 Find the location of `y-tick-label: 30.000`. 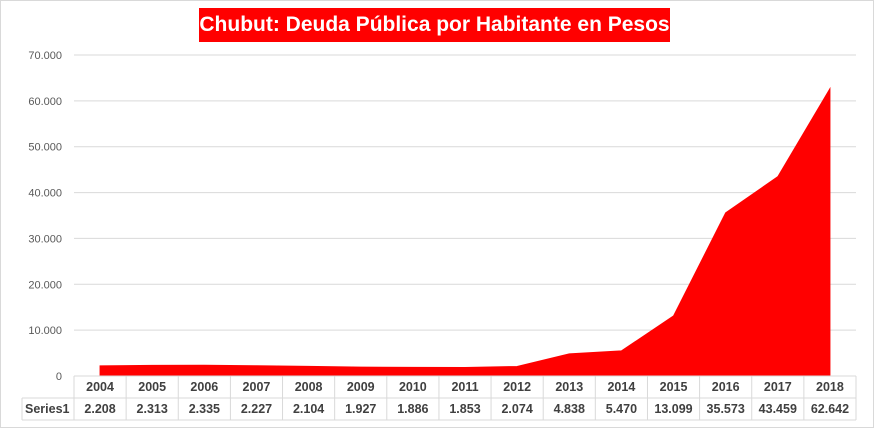

y-tick-label: 30.000 is located at coordinates (45, 239).